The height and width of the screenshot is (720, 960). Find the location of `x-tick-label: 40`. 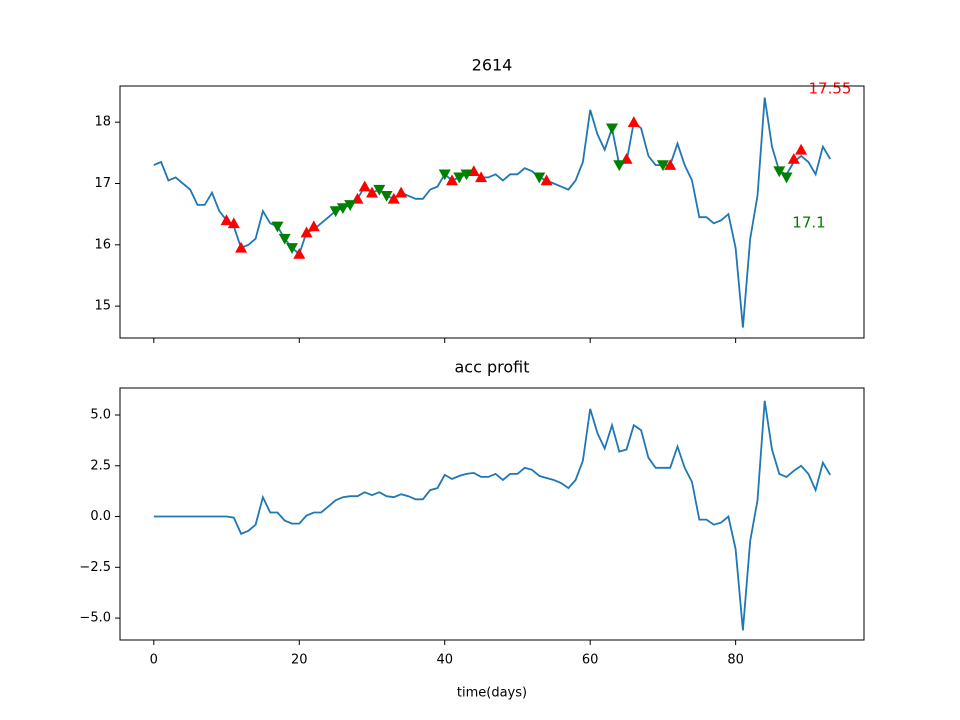

x-tick-label: 40 is located at coordinates (444, 660).